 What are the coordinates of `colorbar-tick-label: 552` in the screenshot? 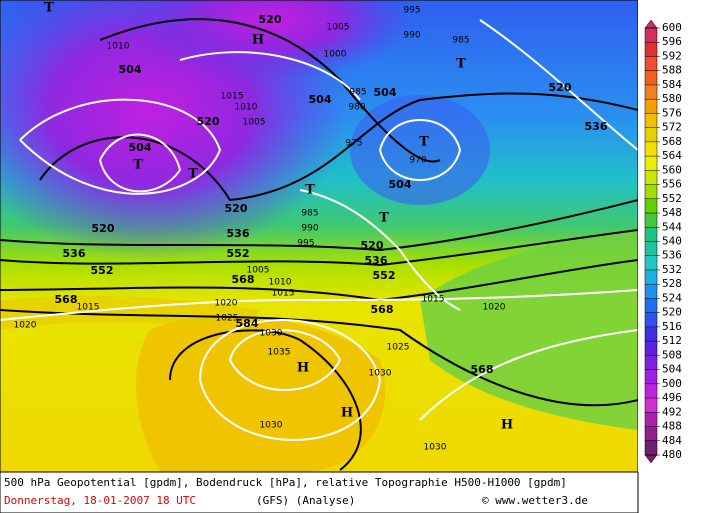 It's located at (672, 198).